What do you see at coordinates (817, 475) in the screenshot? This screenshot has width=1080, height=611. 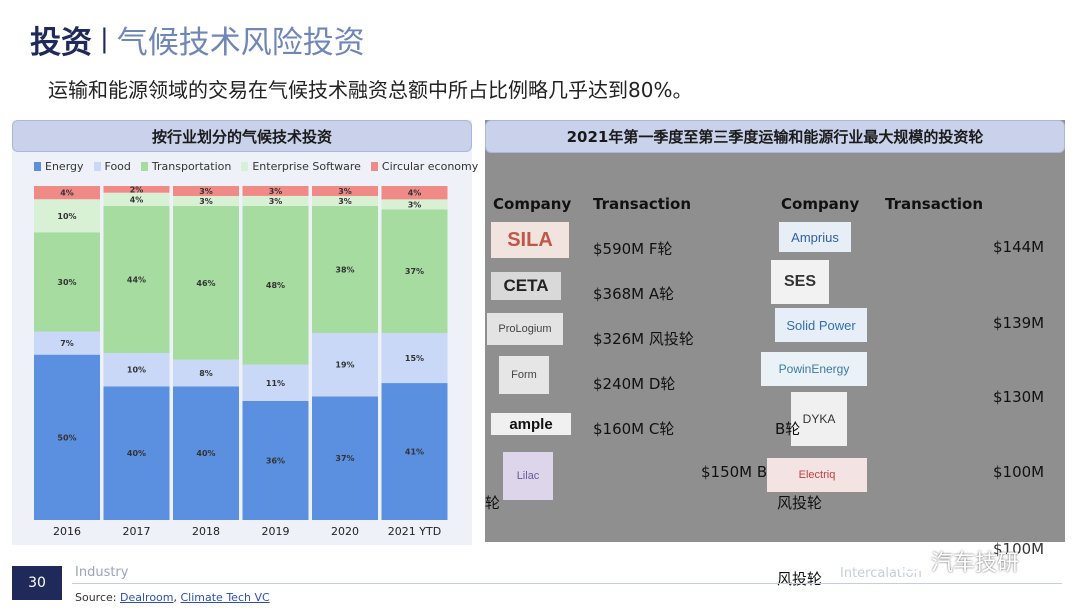 I see `company-logo: Electriq` at bounding box center [817, 475].